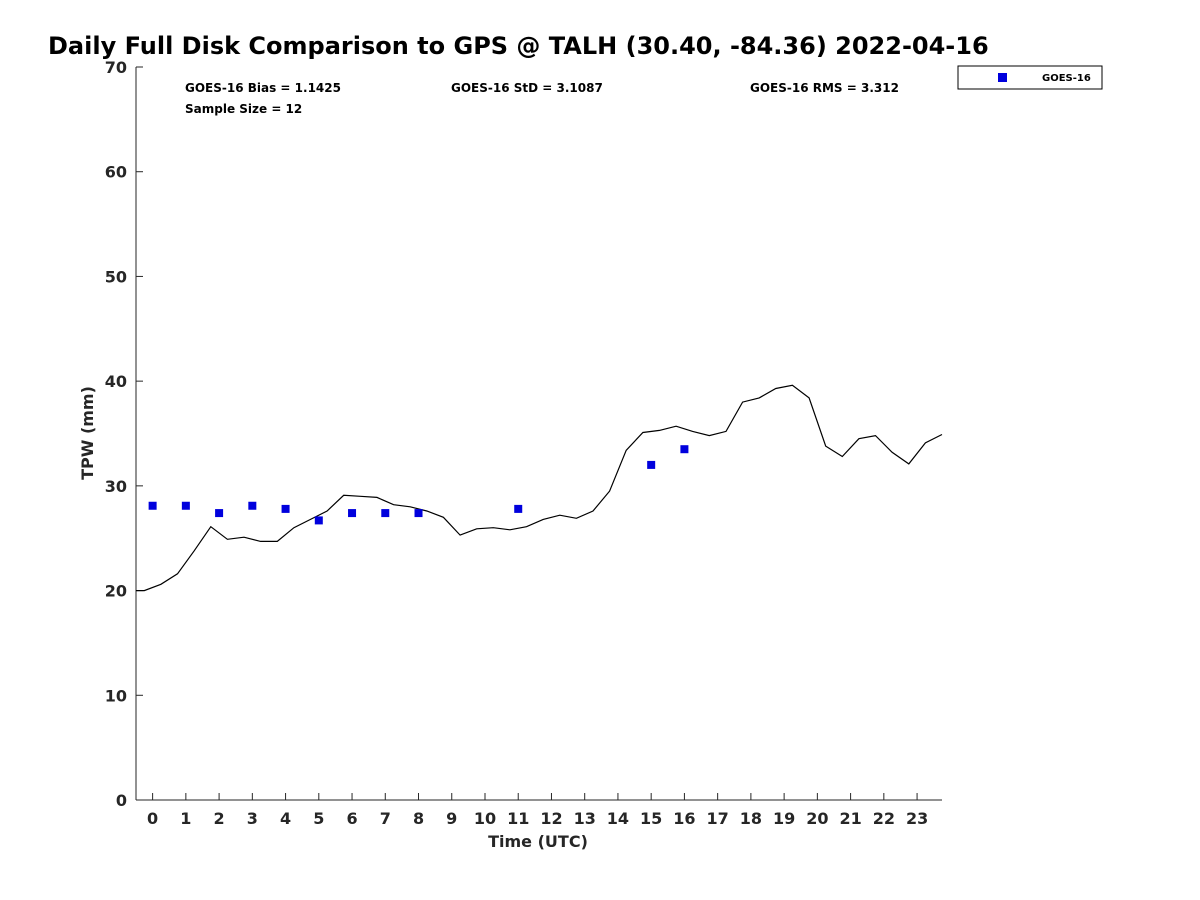 This screenshot has width=1200, height=900. What do you see at coordinates (263, 88) in the screenshot?
I see `stat-bias: GOES-16 Bias = 1.1425` at bounding box center [263, 88].